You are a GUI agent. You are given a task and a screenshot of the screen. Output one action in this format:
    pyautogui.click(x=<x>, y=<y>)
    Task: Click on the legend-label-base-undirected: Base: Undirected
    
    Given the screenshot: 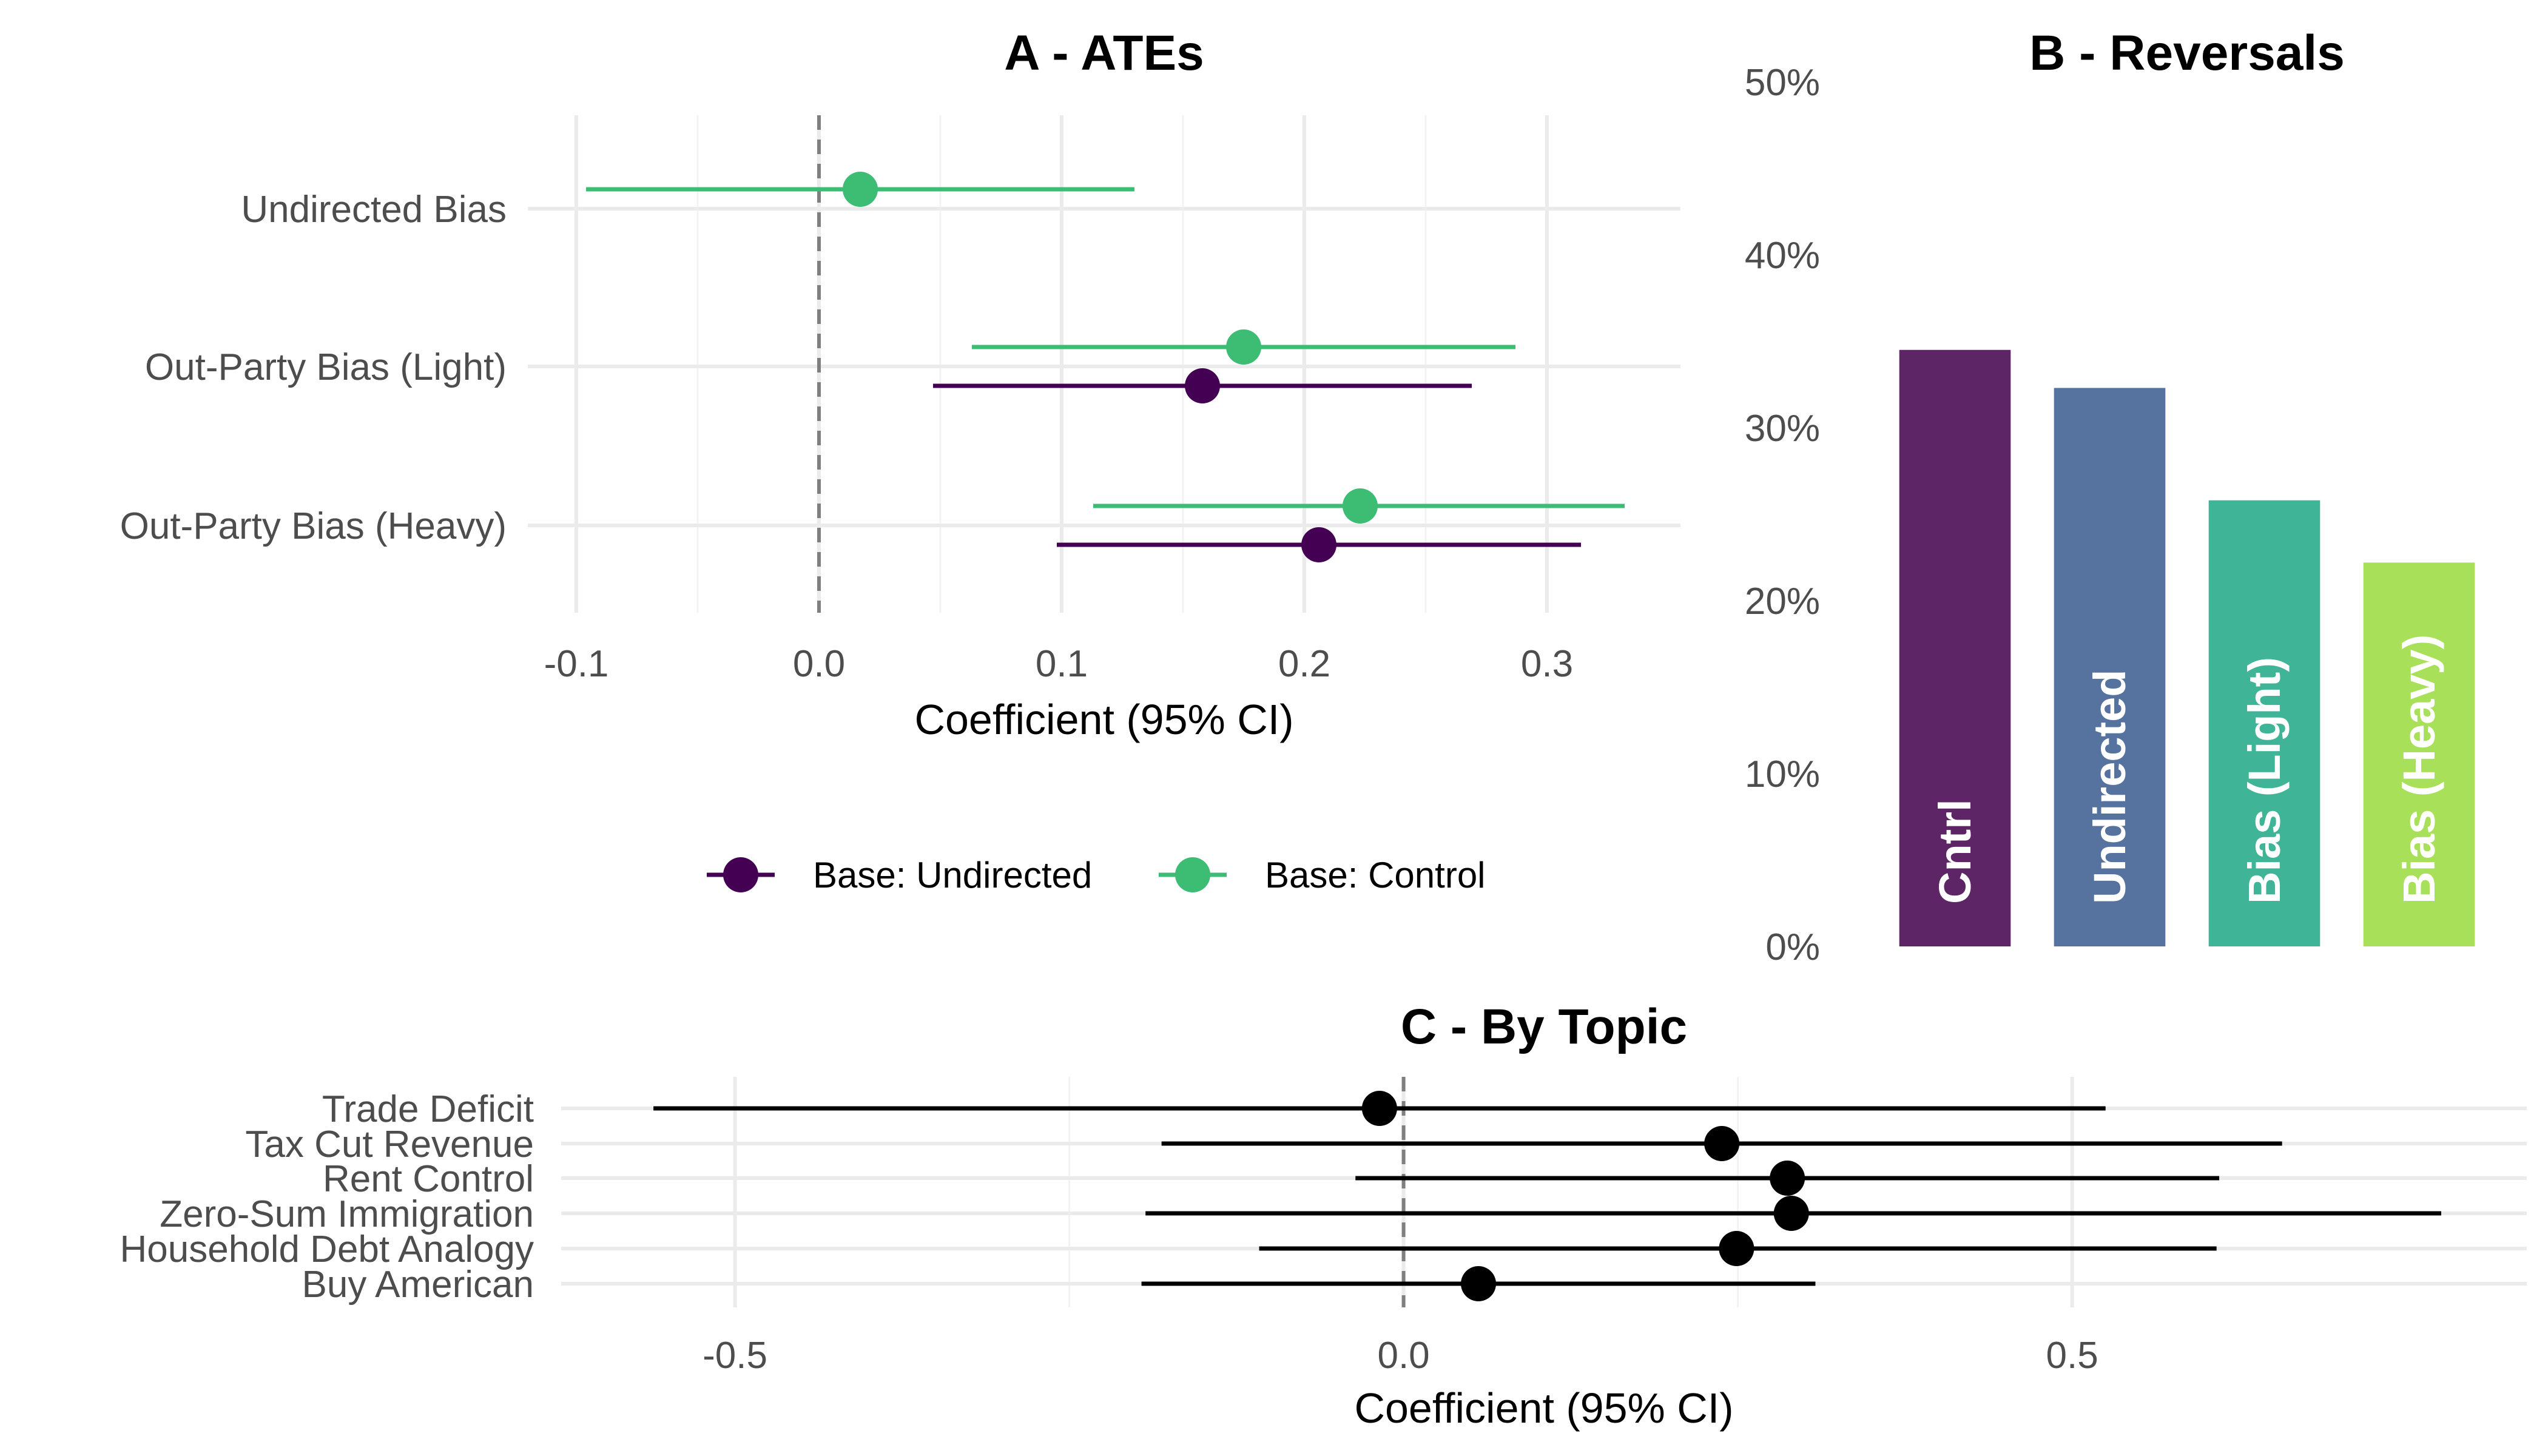 What is the action you would take?
    pyautogui.click(x=952, y=875)
    